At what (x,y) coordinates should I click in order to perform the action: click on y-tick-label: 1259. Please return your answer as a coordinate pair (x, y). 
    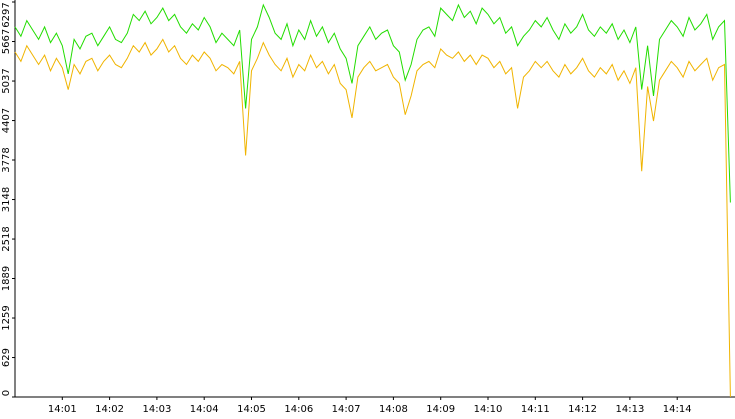
    Looking at the image, I should click on (6, 317).